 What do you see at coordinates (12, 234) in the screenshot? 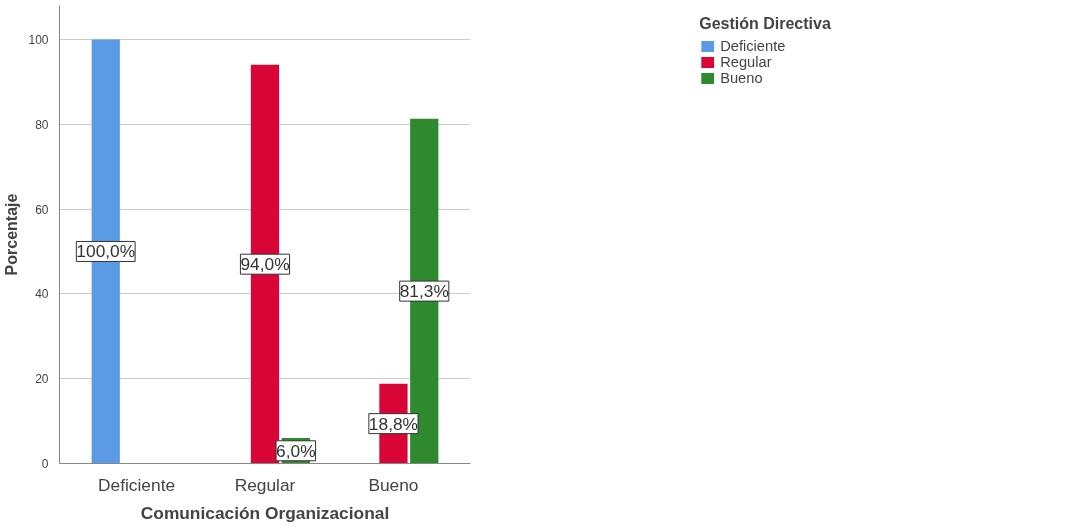
I see `y-axis-title: Porcentaje` at bounding box center [12, 234].